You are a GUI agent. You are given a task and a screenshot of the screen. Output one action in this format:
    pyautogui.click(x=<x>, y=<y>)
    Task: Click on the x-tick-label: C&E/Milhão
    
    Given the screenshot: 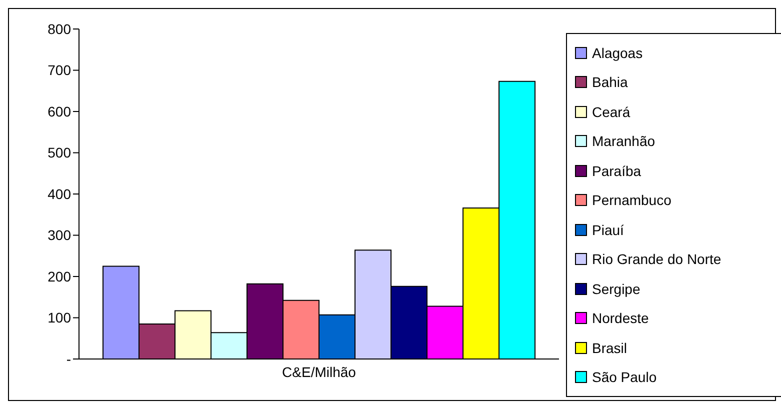 What is the action you would take?
    pyautogui.click(x=319, y=372)
    